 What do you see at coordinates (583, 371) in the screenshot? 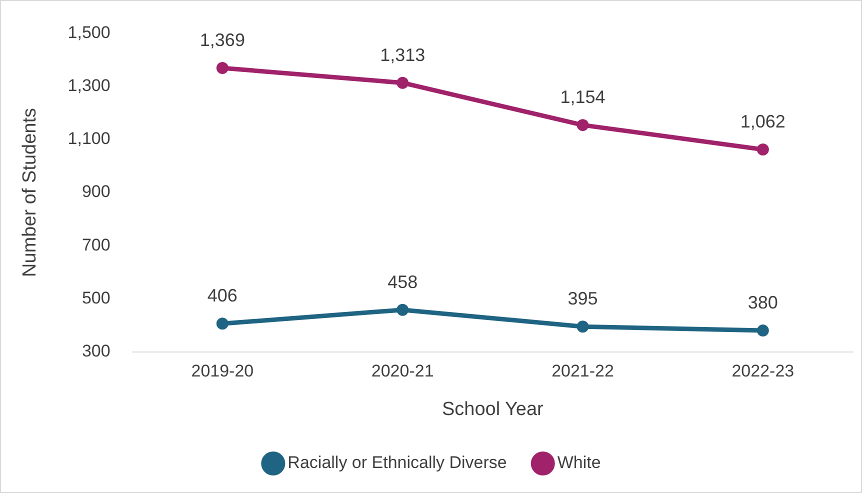
I see `x-tick-label: 2021-22` at bounding box center [583, 371].